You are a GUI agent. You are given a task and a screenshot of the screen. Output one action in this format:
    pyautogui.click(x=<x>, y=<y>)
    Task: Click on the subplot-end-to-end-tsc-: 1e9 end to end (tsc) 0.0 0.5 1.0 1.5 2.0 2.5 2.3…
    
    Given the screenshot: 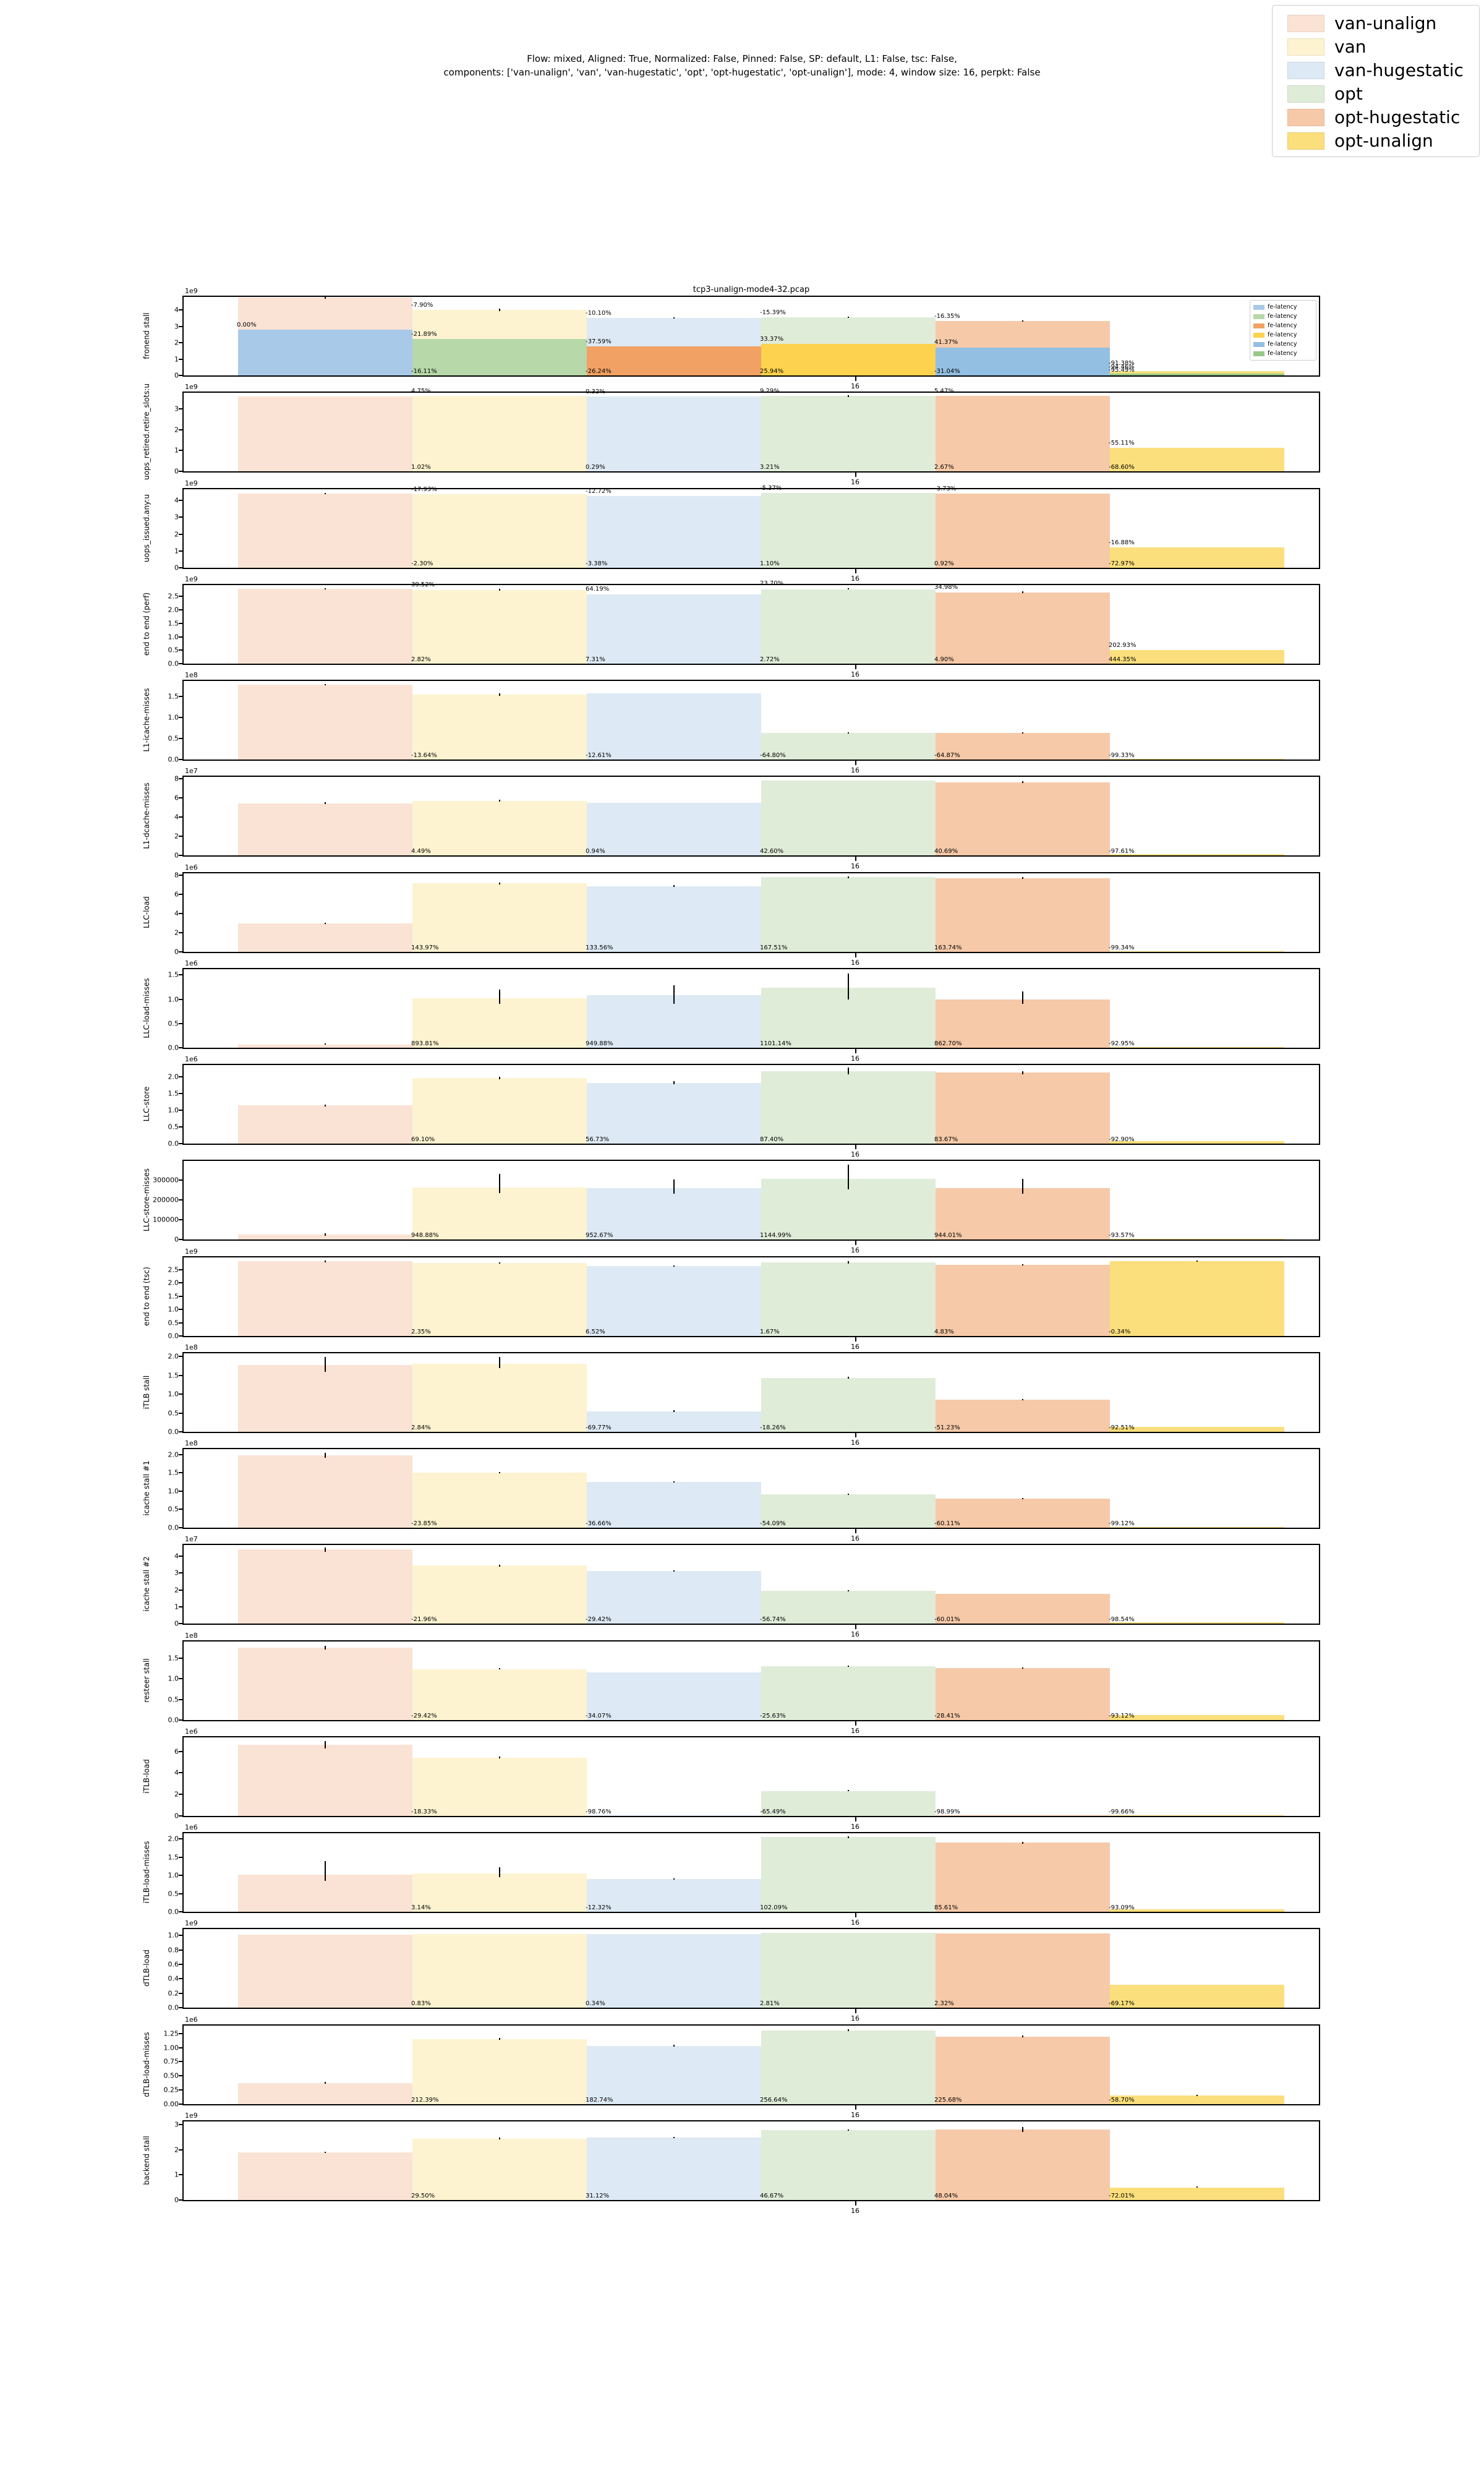 What is the action you would take?
    pyautogui.click(x=731, y=1299)
    